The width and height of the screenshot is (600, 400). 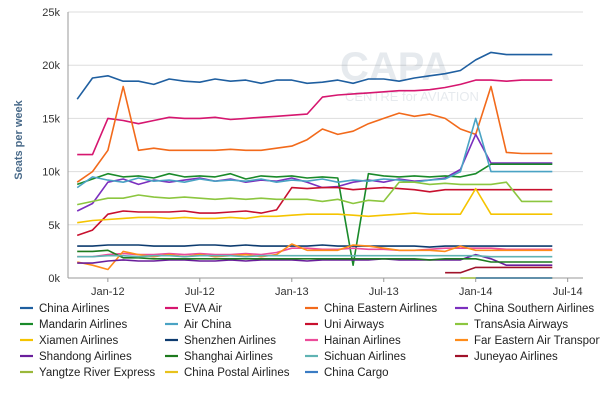 What do you see at coordinates (537, 341) in the screenshot?
I see `legend-label: Far Eastern Air Transport` at bounding box center [537, 341].